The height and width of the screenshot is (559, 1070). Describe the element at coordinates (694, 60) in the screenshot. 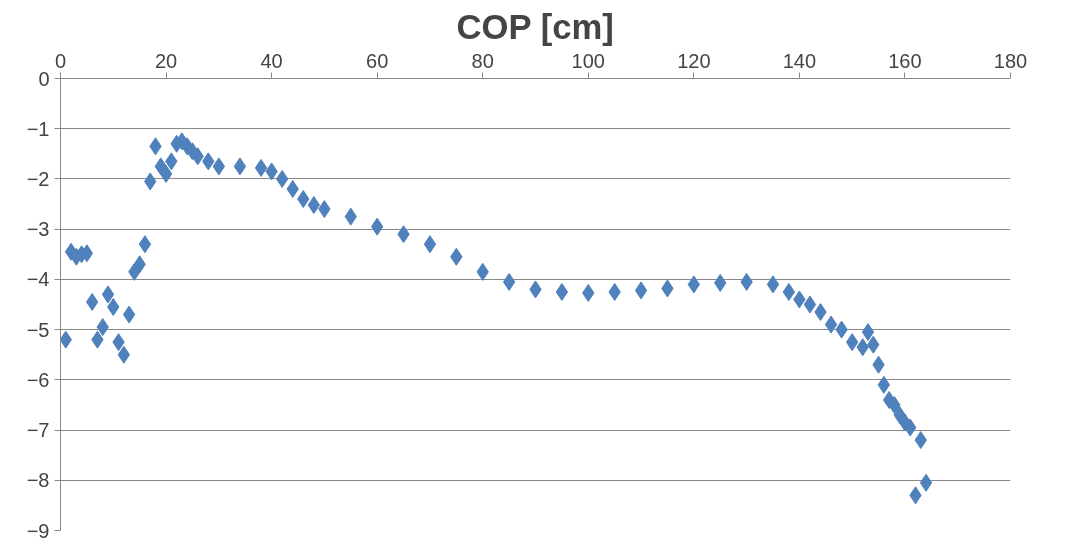

I see `x-tick-label: 120` at that location.